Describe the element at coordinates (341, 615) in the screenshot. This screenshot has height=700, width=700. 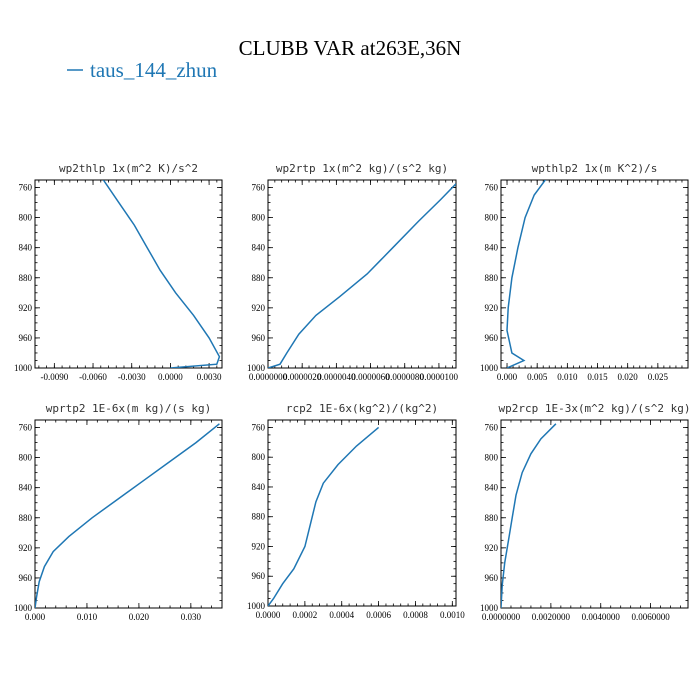
I see `x-tick-label: 0.0004` at that location.